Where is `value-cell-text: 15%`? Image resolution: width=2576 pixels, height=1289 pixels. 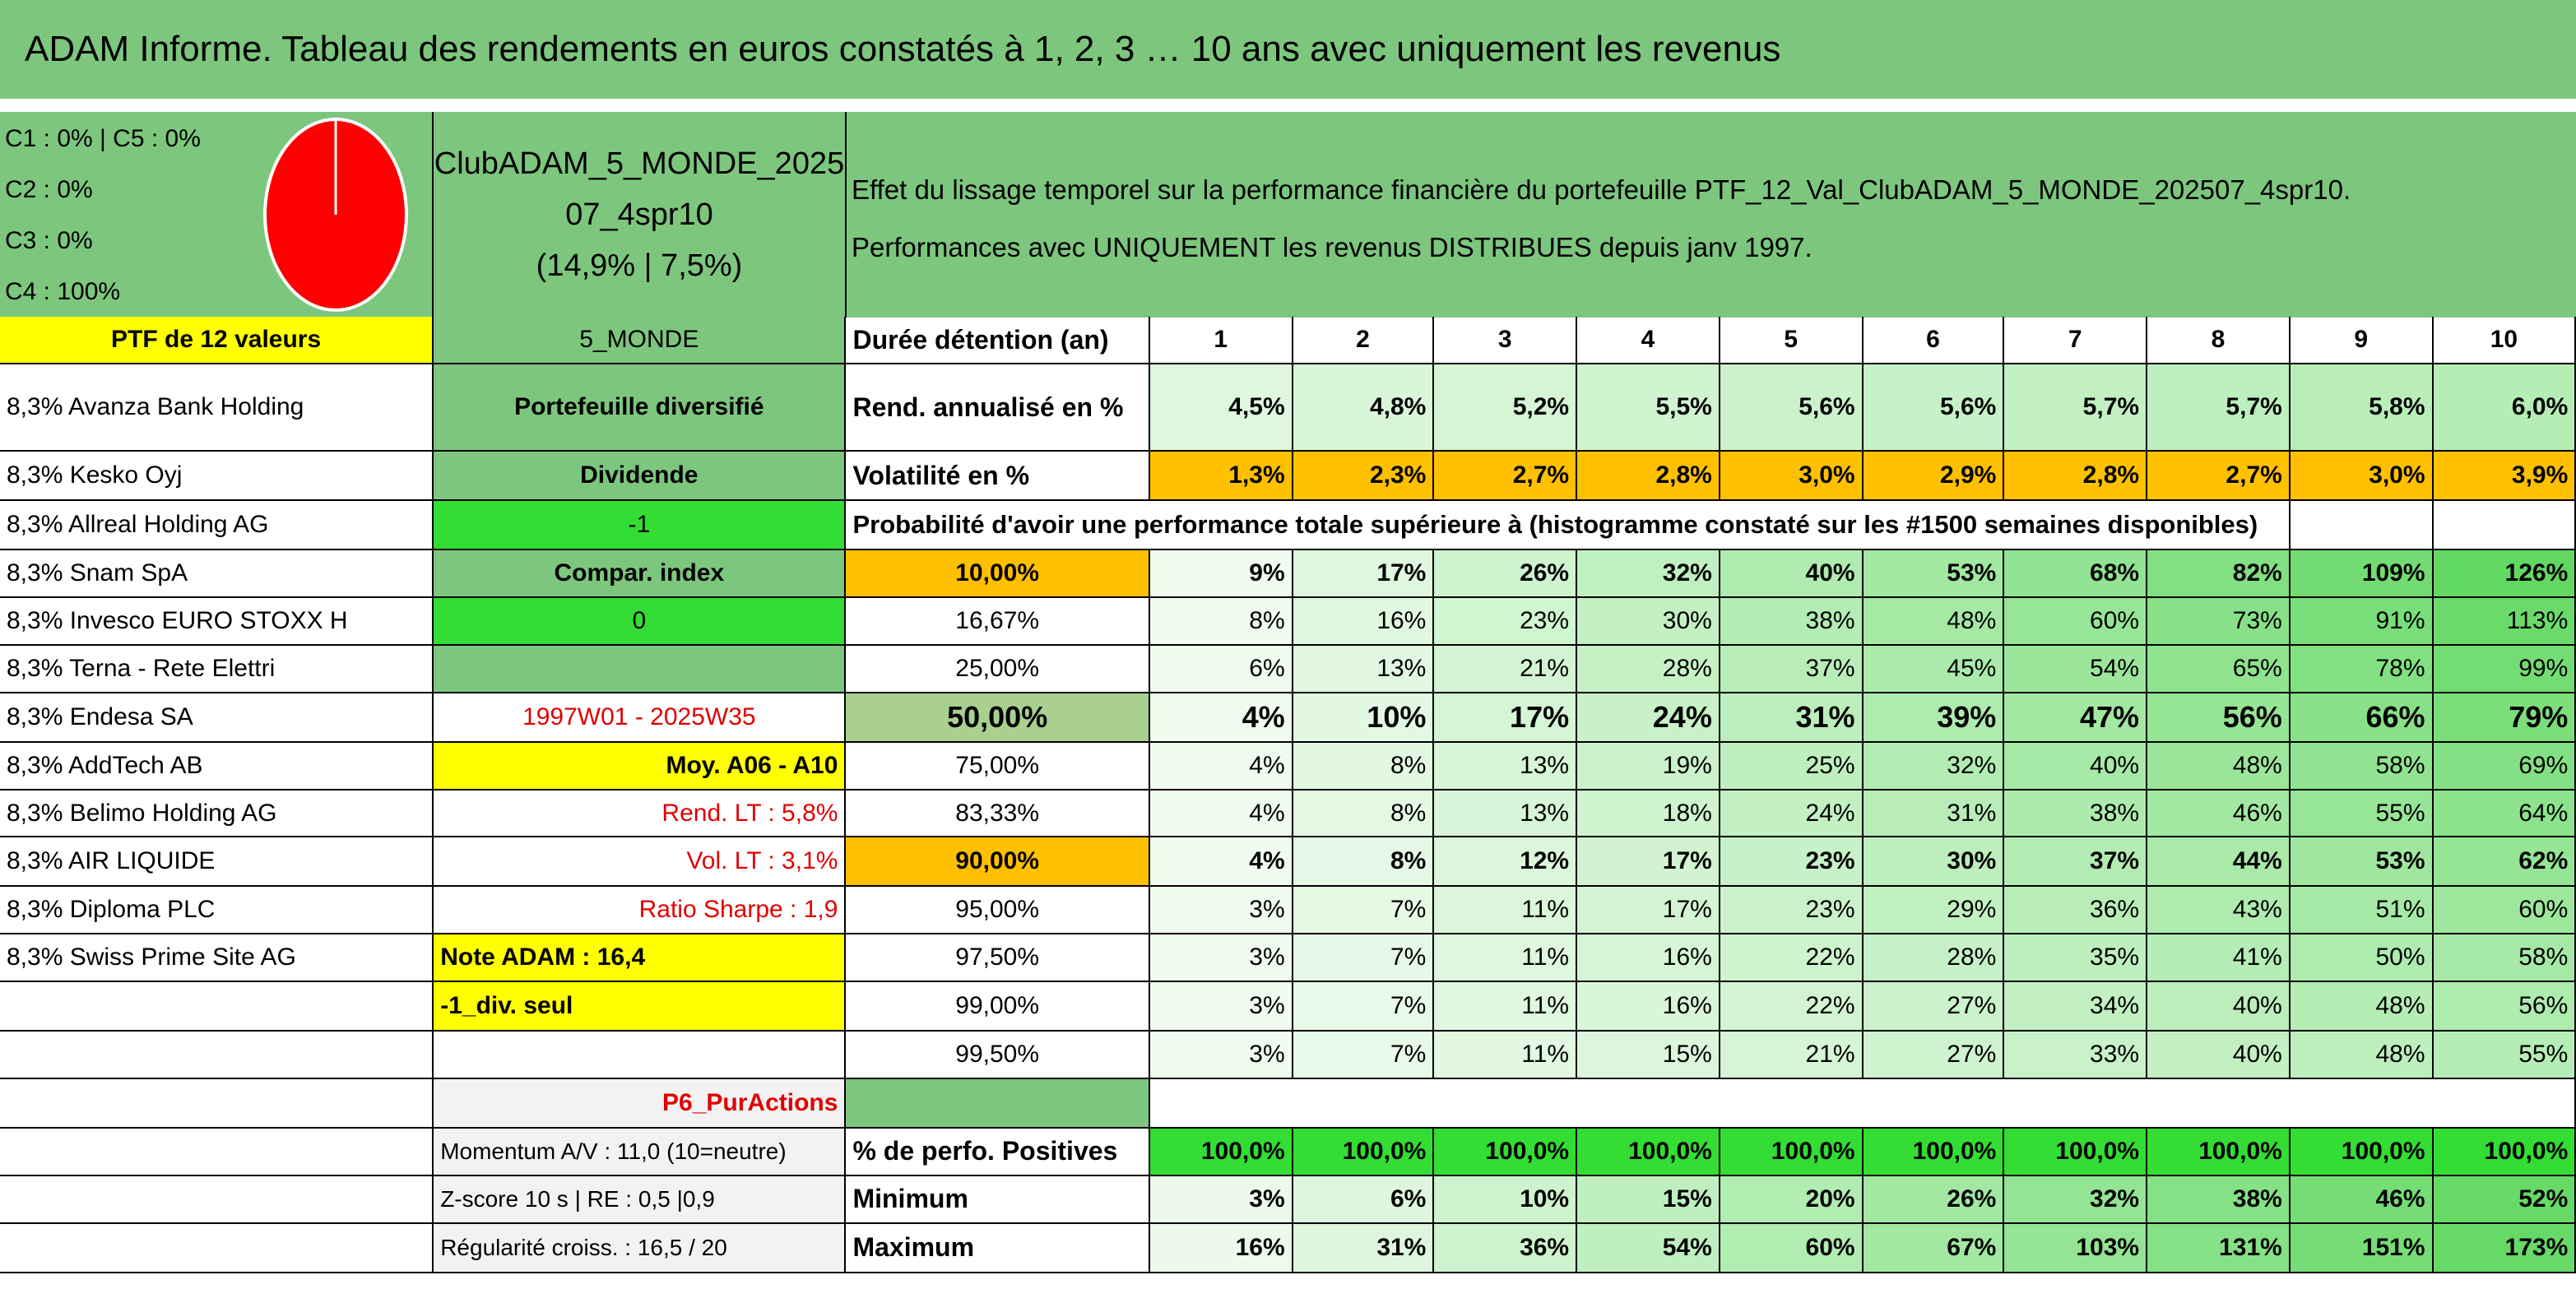 value-cell-text: 15% is located at coordinates (1687, 1055).